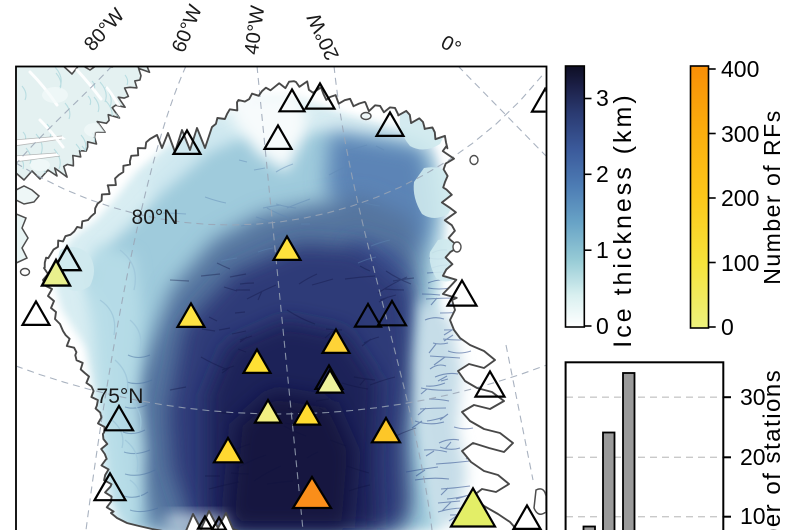 This screenshot has width=800, height=530. What do you see at coordinates (740, 198) in the screenshot?
I see `svg-text: 200` at bounding box center [740, 198].